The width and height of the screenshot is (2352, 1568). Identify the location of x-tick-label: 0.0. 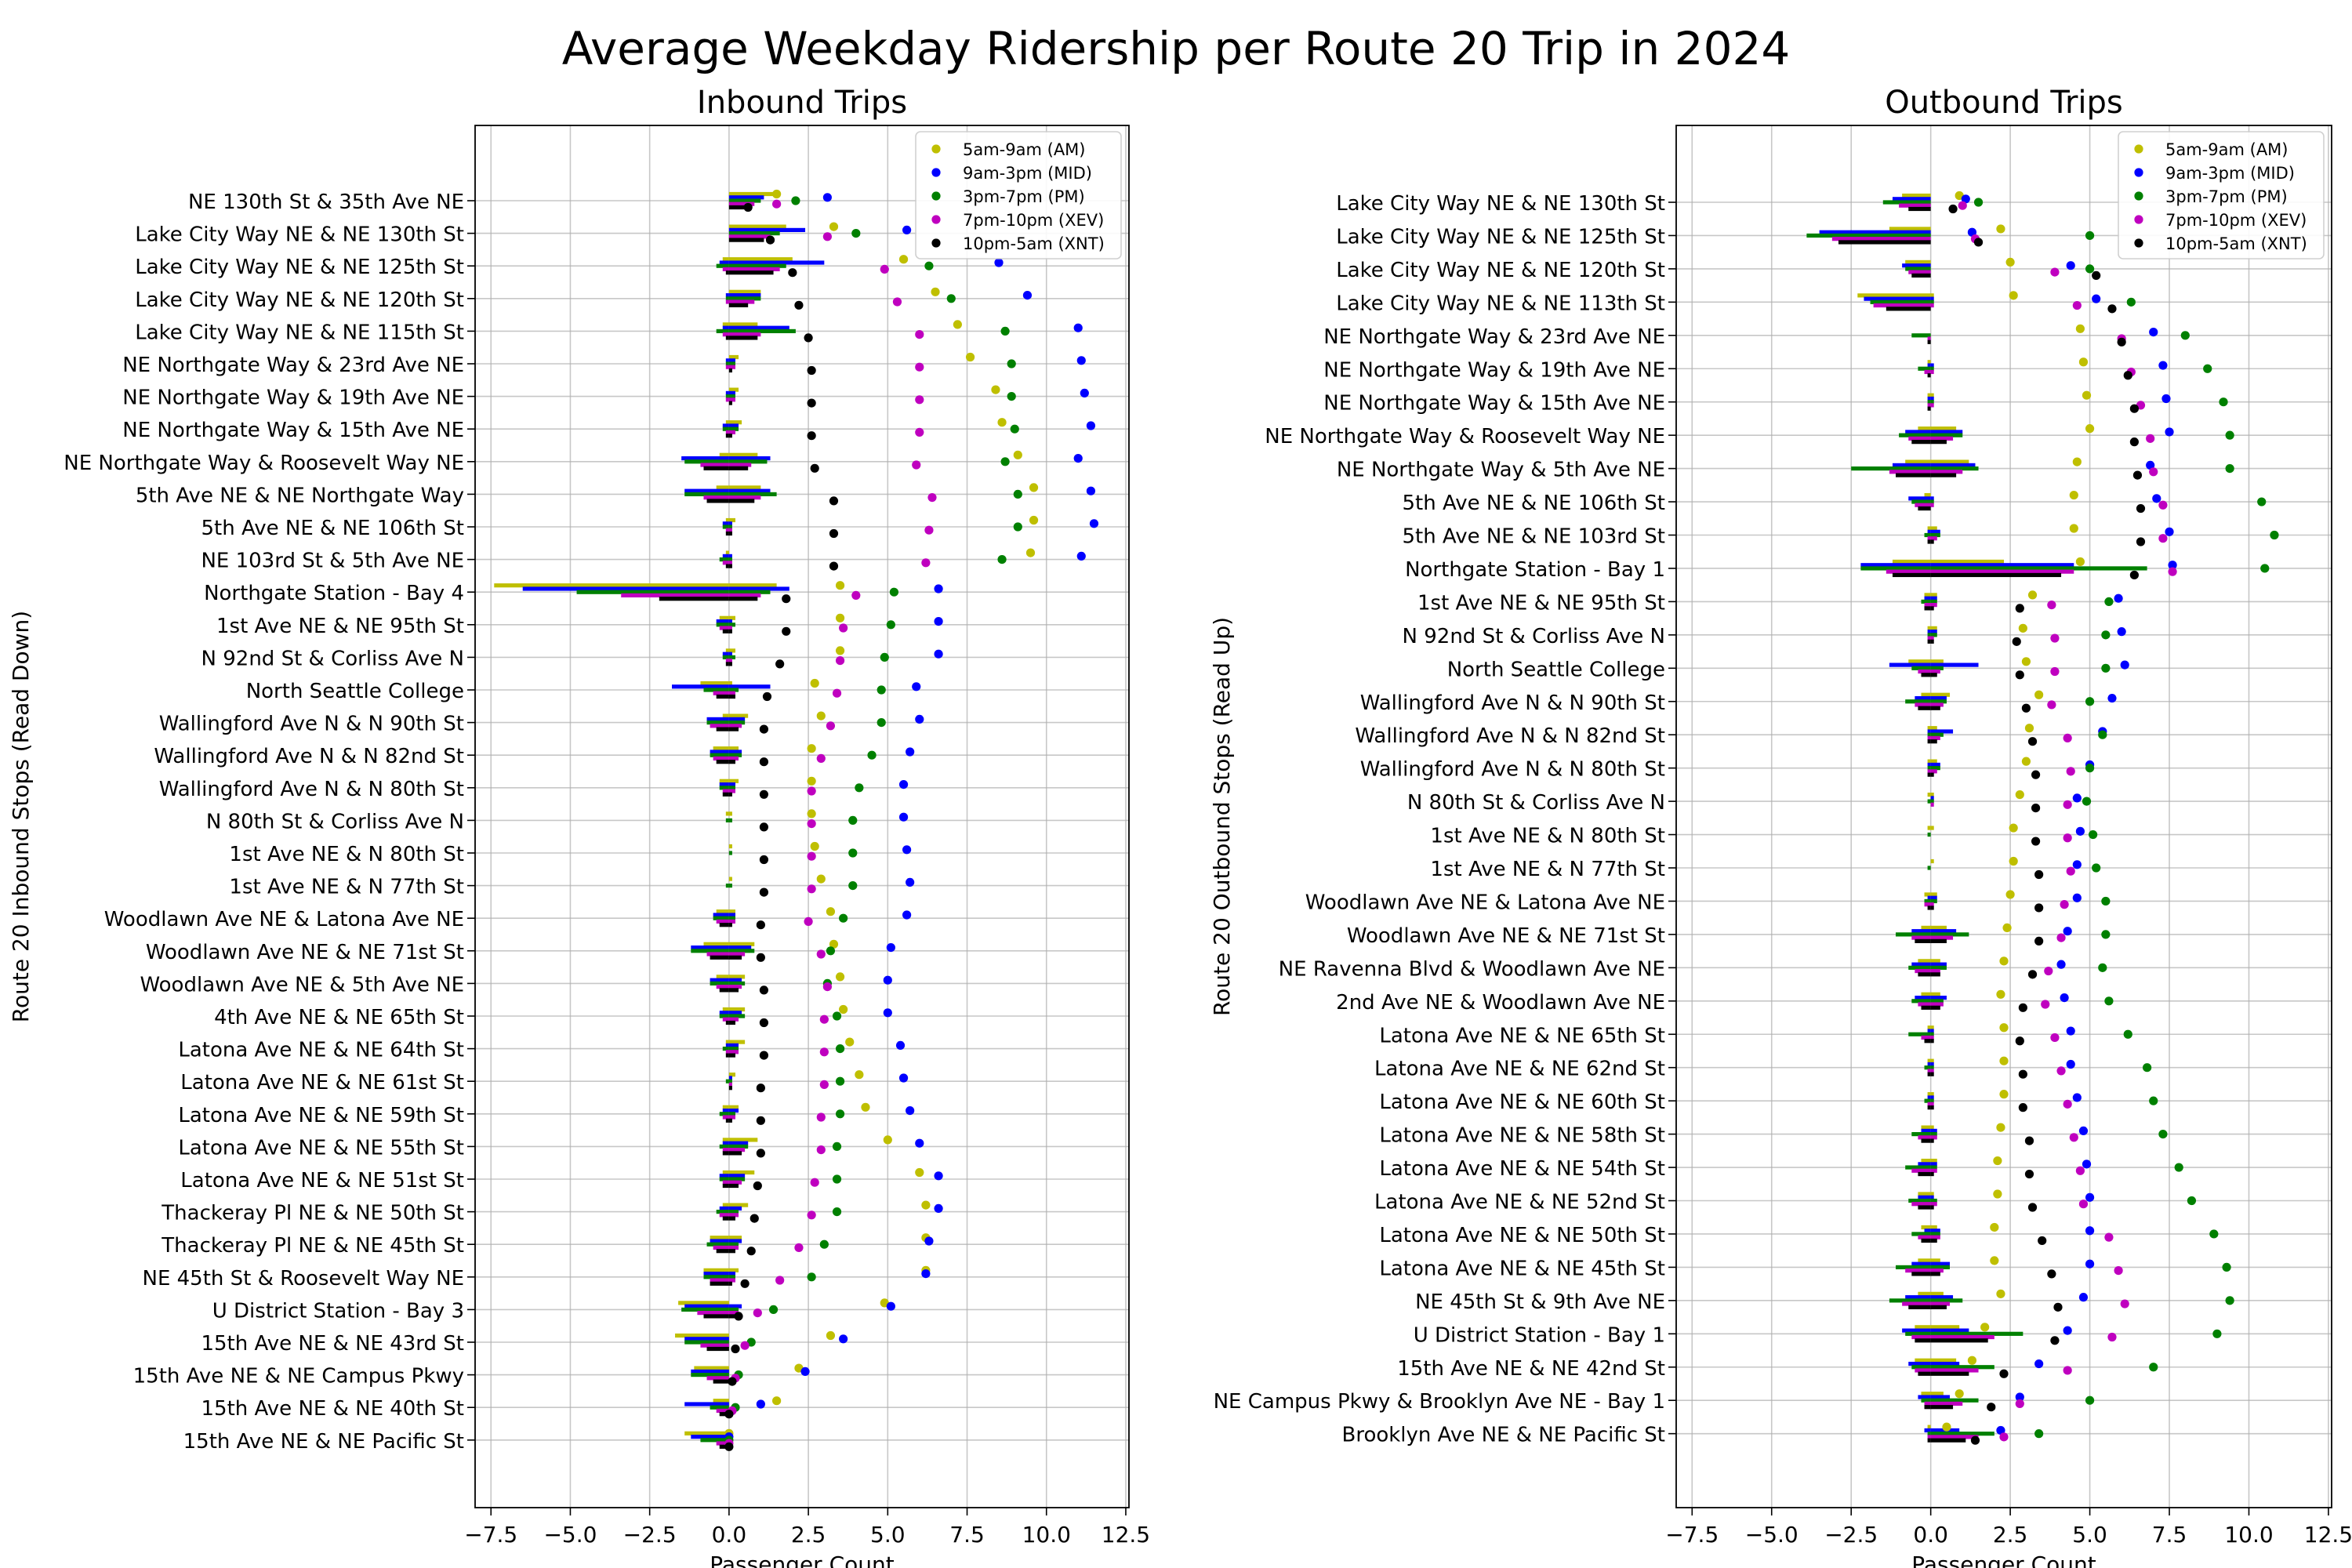
(729, 1535).